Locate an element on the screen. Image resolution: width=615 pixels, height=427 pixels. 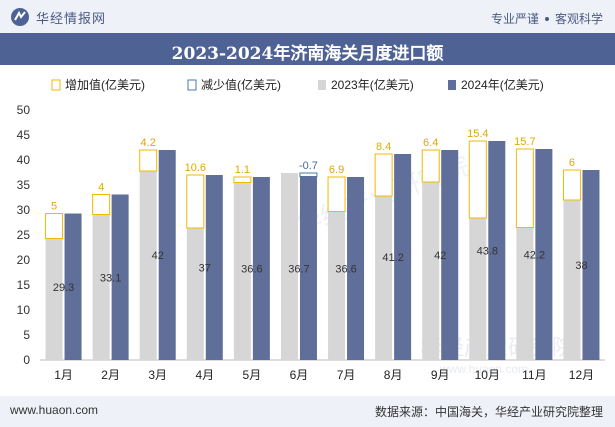
legend-label: 2023年(亿美元) is located at coordinates (372, 84).